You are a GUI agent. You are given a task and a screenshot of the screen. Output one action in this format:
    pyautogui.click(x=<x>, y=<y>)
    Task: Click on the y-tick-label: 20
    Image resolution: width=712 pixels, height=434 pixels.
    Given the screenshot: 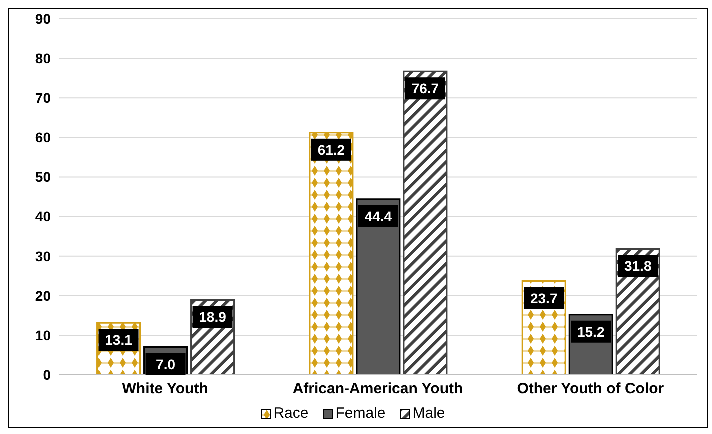 What is the action you would take?
    pyautogui.click(x=43, y=296)
    